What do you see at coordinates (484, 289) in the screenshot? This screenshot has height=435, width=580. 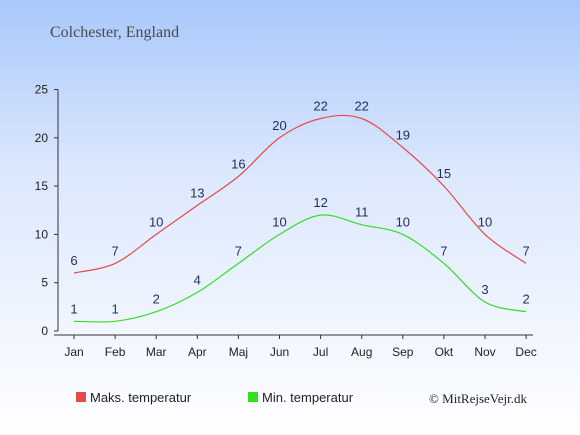 I see `data-label: 3` at bounding box center [484, 289].